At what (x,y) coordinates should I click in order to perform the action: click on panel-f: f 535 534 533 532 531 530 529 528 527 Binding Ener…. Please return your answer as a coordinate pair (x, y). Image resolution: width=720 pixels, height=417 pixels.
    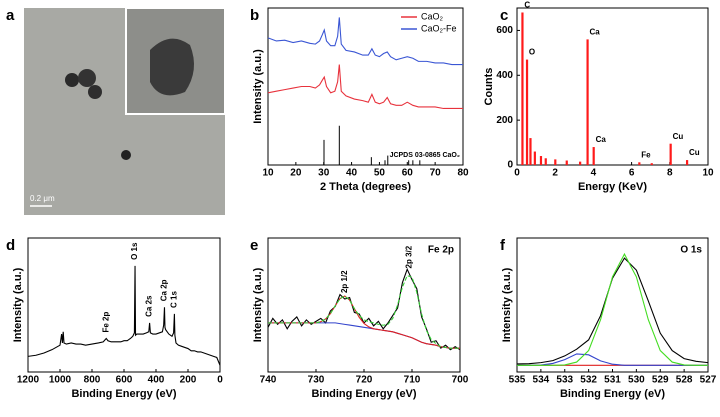
    Looking at the image, I should click on (608, 318).